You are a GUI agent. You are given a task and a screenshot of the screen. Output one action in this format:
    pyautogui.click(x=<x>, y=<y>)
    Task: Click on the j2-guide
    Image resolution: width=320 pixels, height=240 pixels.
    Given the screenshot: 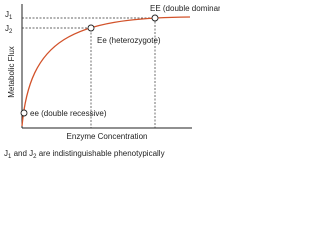 What is the action you would take?
    pyautogui.click(x=57, y=77)
    